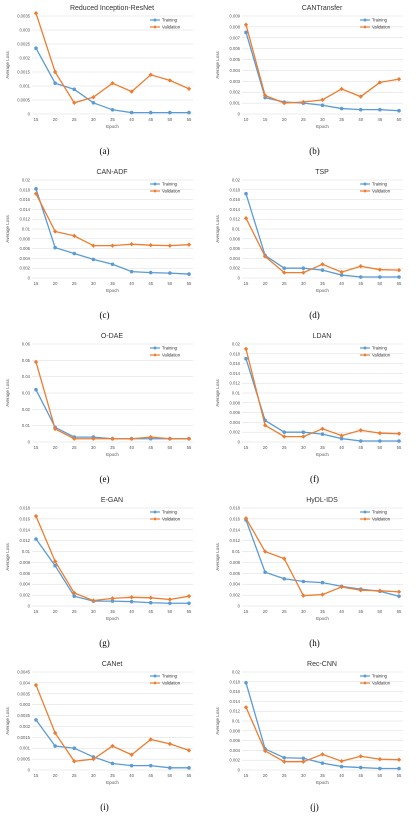 The height and width of the screenshot is (820, 419). Describe the element at coordinates (23, 759) in the screenshot. I see `y-tick-label: 0.0005` at that location.